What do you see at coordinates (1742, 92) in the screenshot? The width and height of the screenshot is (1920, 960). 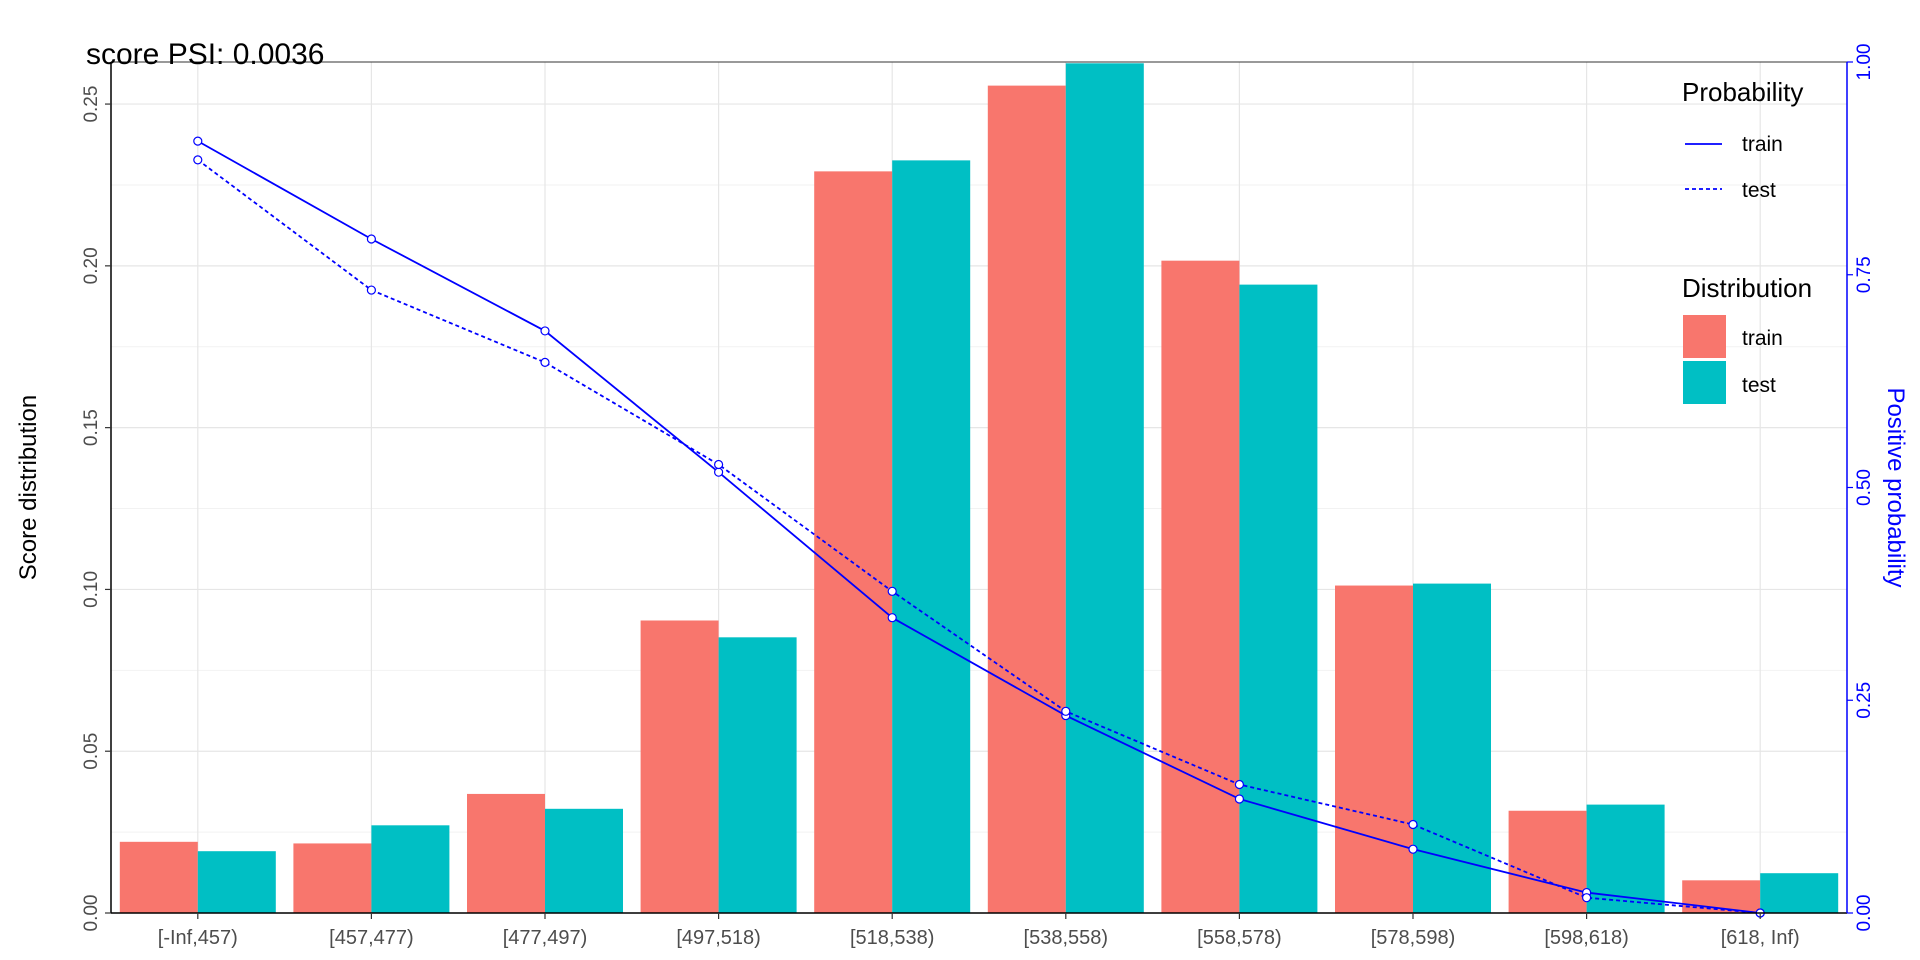 I see `legend-probability-title: Probability` at bounding box center [1742, 92].